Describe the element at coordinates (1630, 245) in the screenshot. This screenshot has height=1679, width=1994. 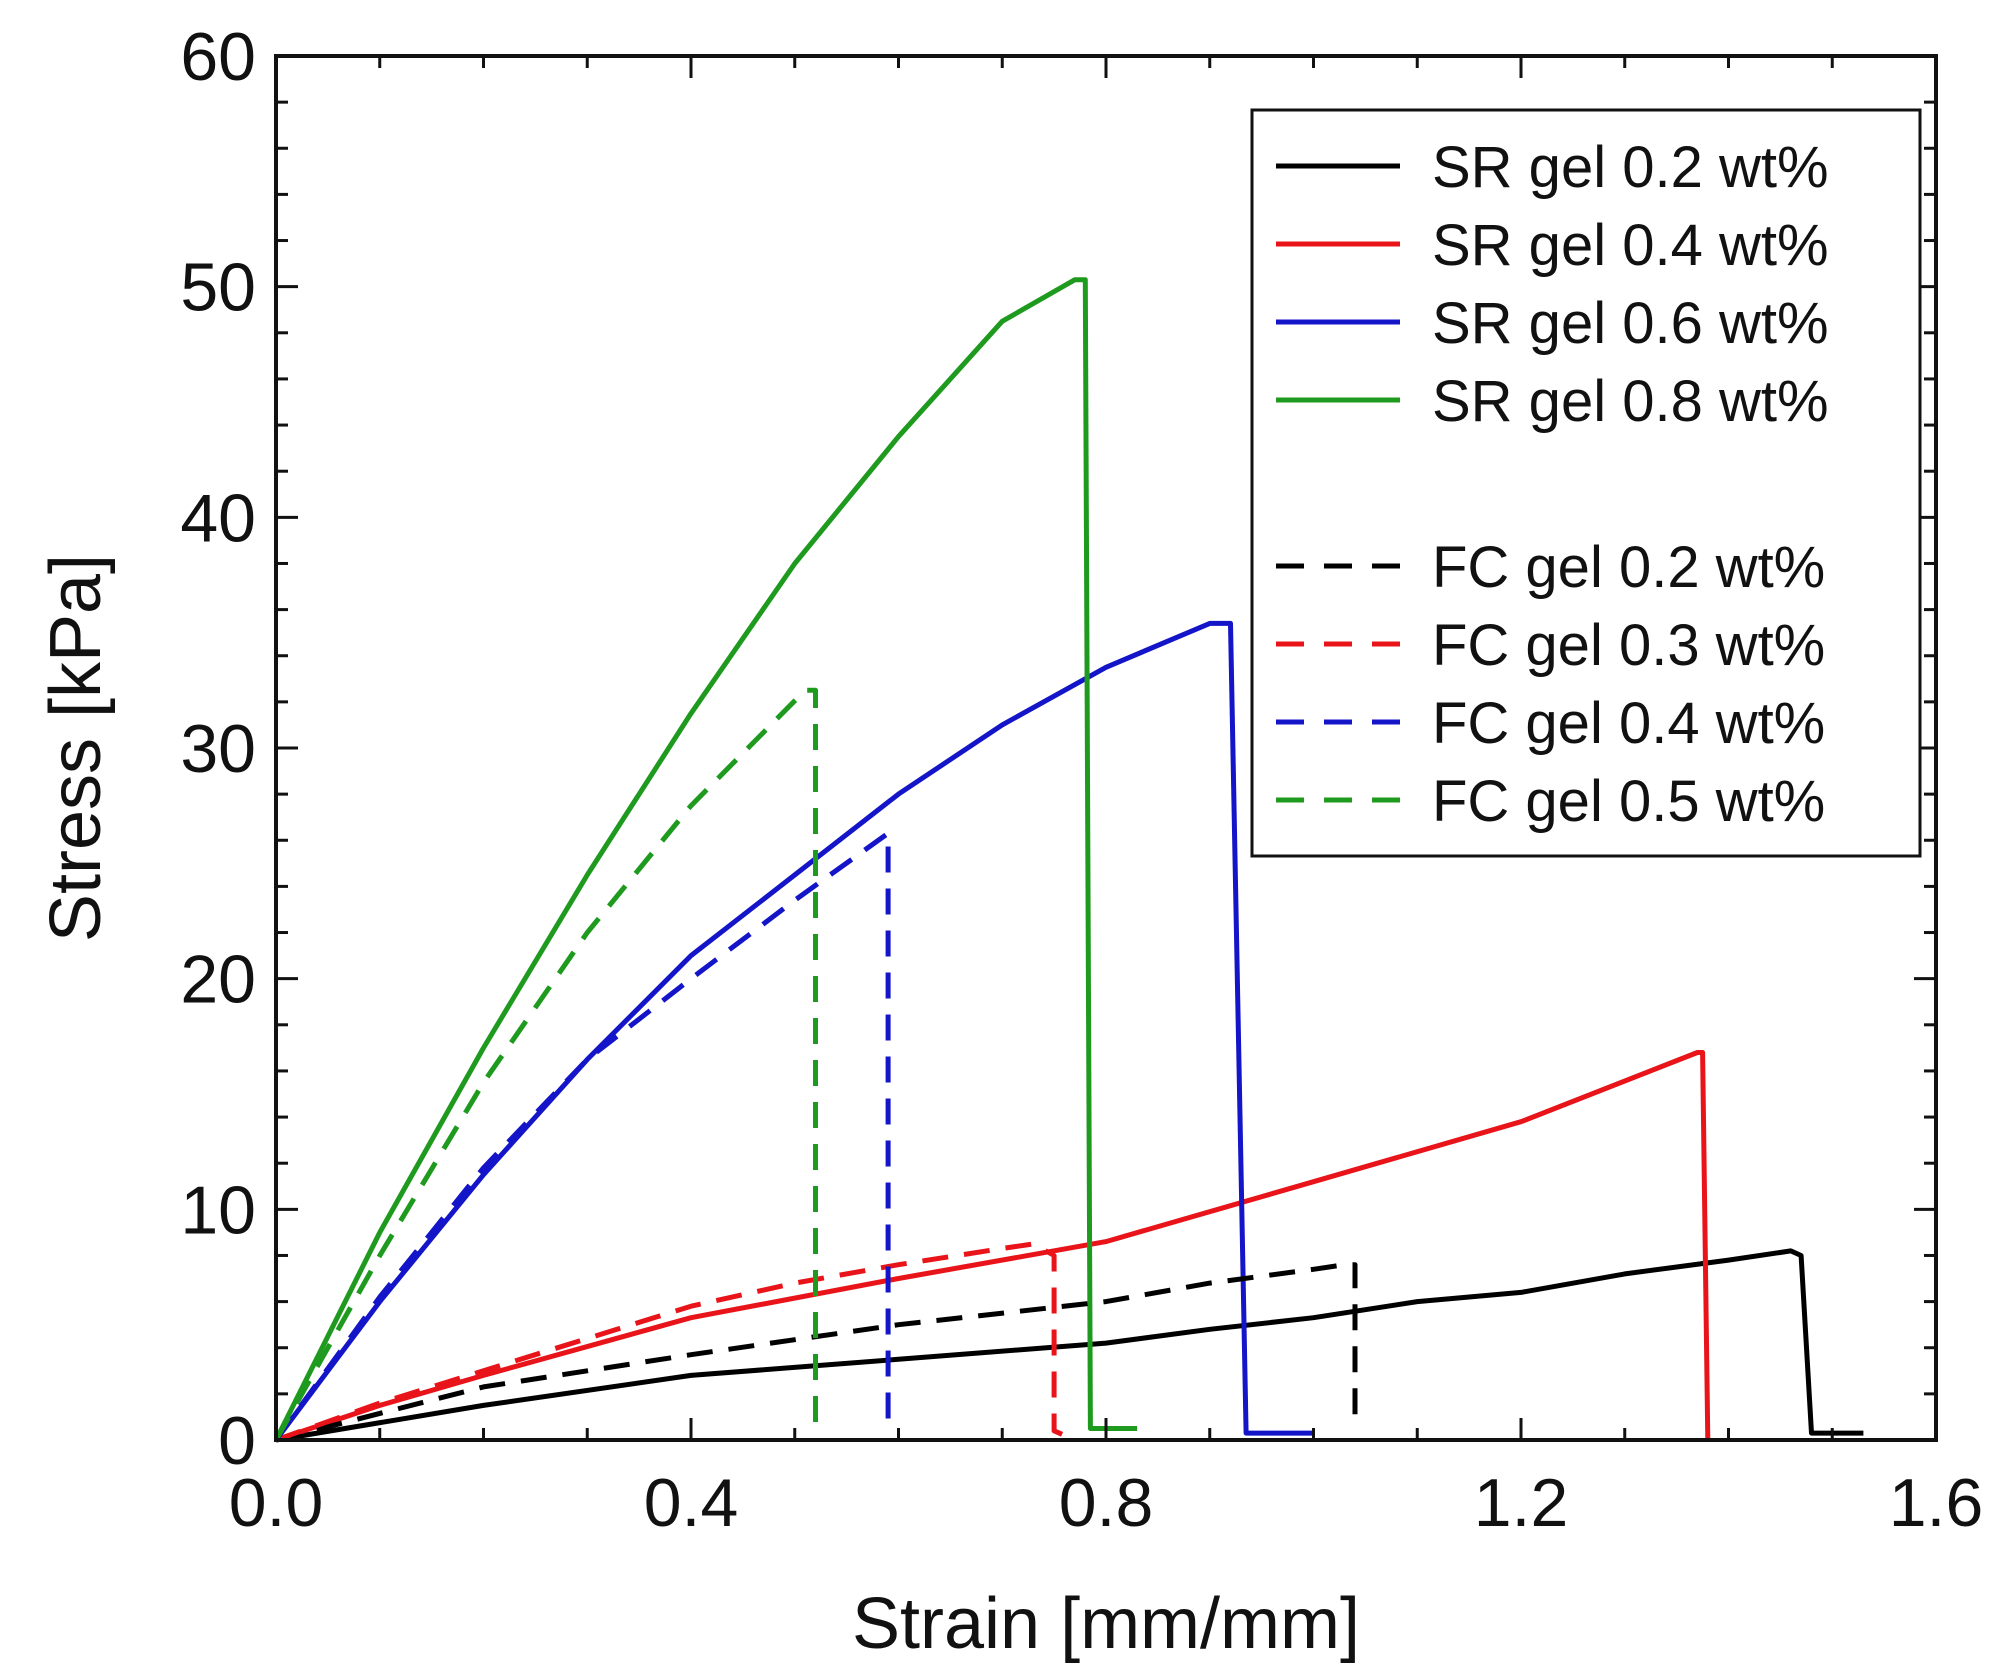
I see `legend-label-2: SR gel 0.4 wt%` at that location.